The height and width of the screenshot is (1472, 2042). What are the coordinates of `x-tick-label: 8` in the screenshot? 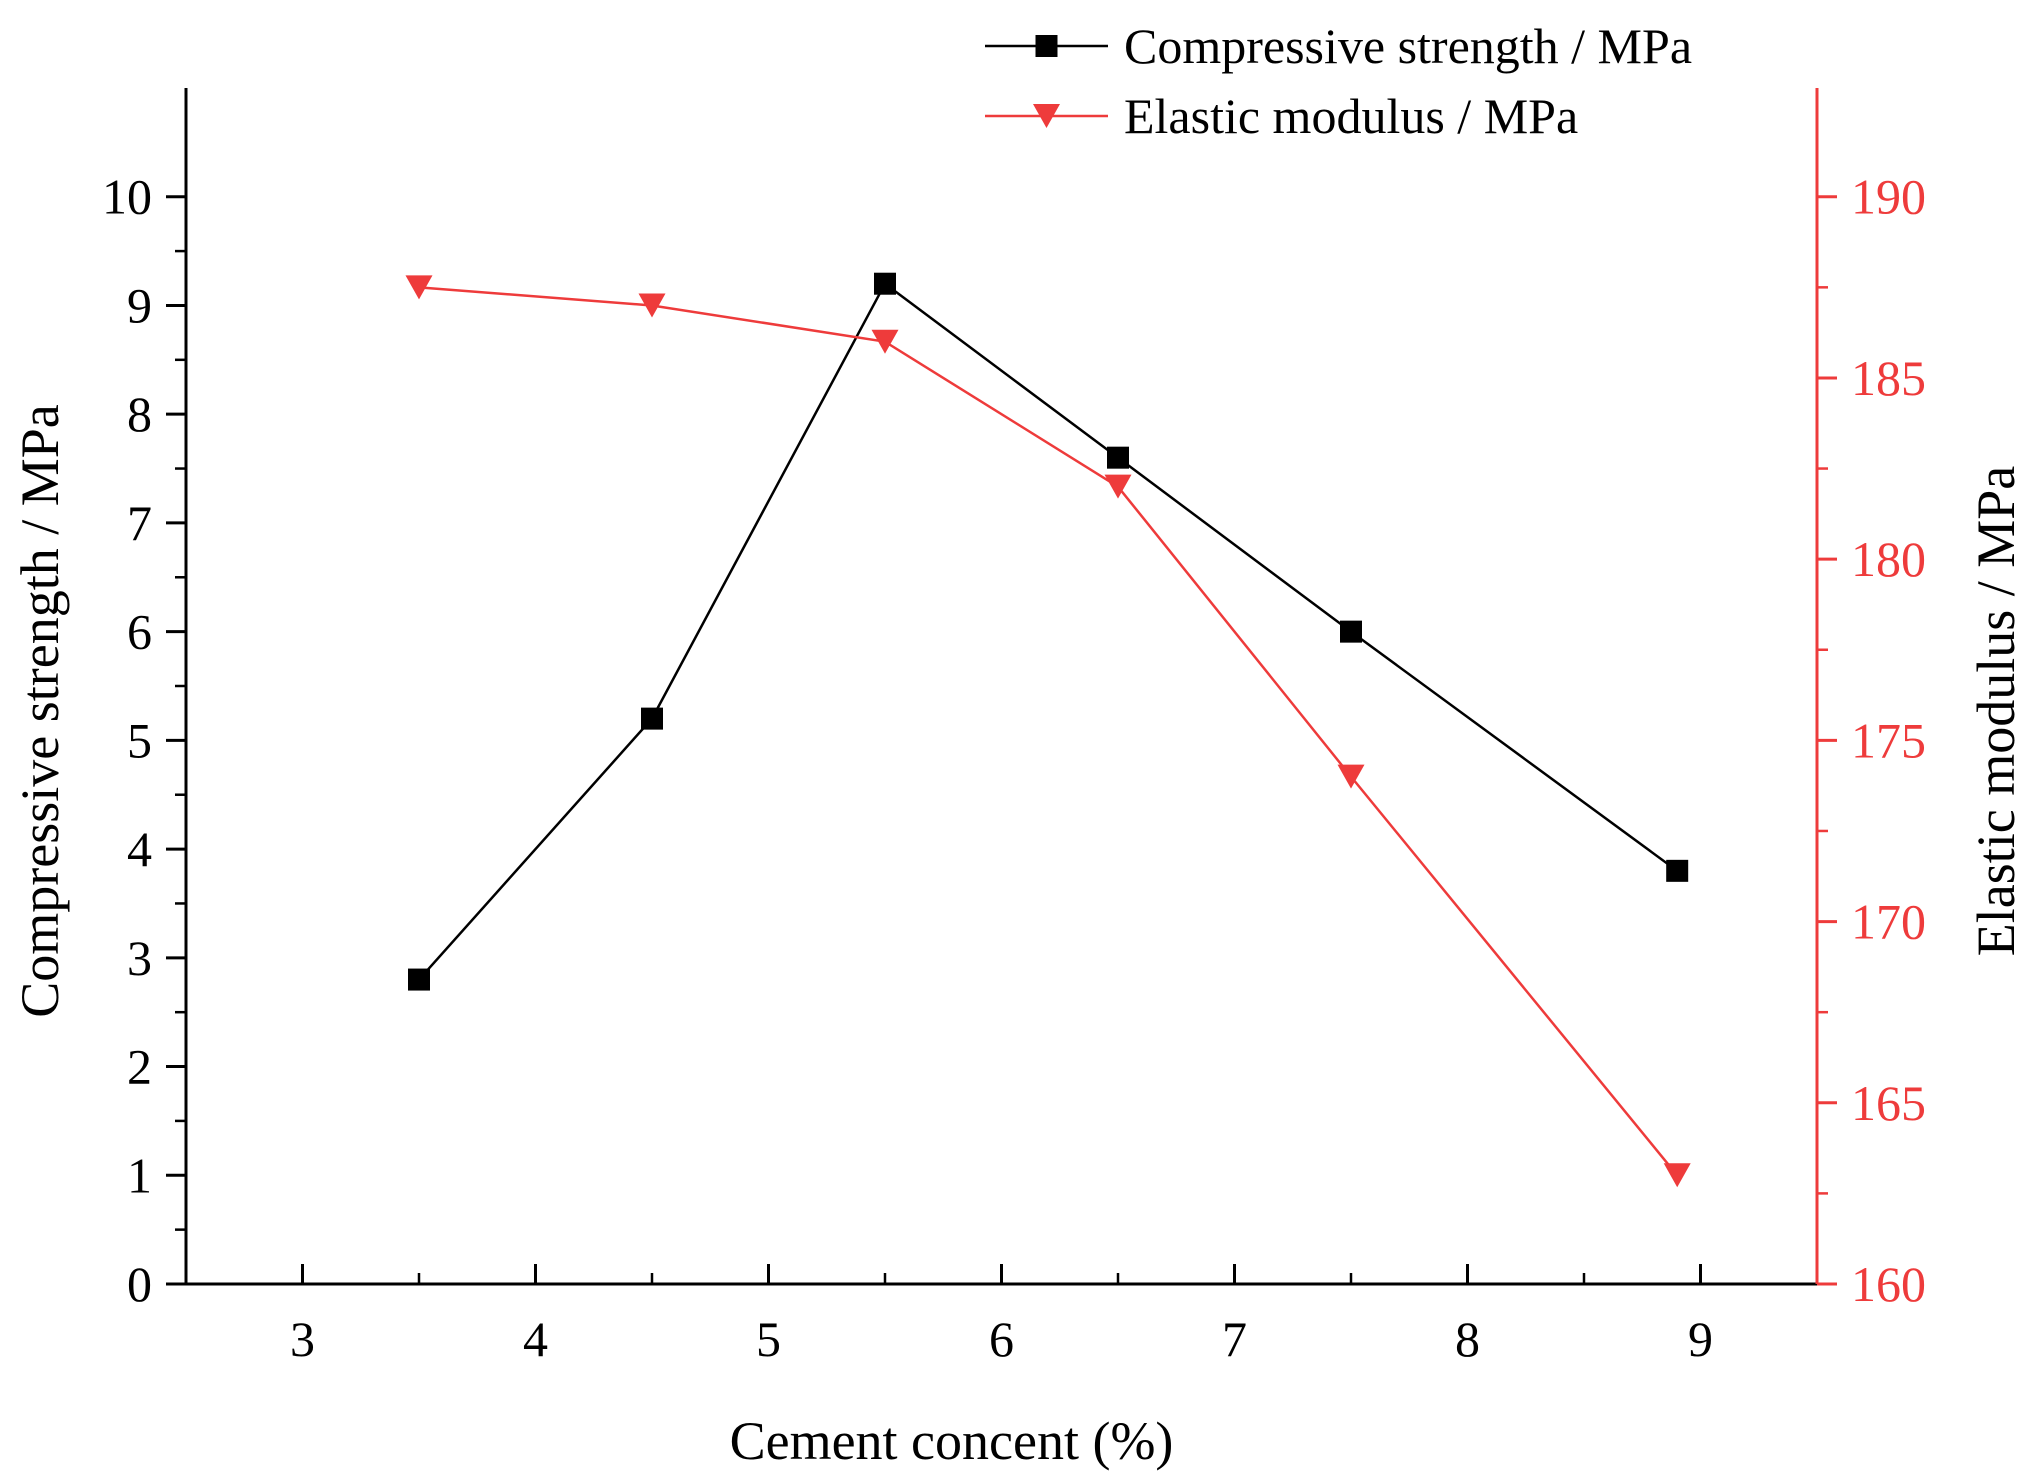 It's located at (1467, 1339).